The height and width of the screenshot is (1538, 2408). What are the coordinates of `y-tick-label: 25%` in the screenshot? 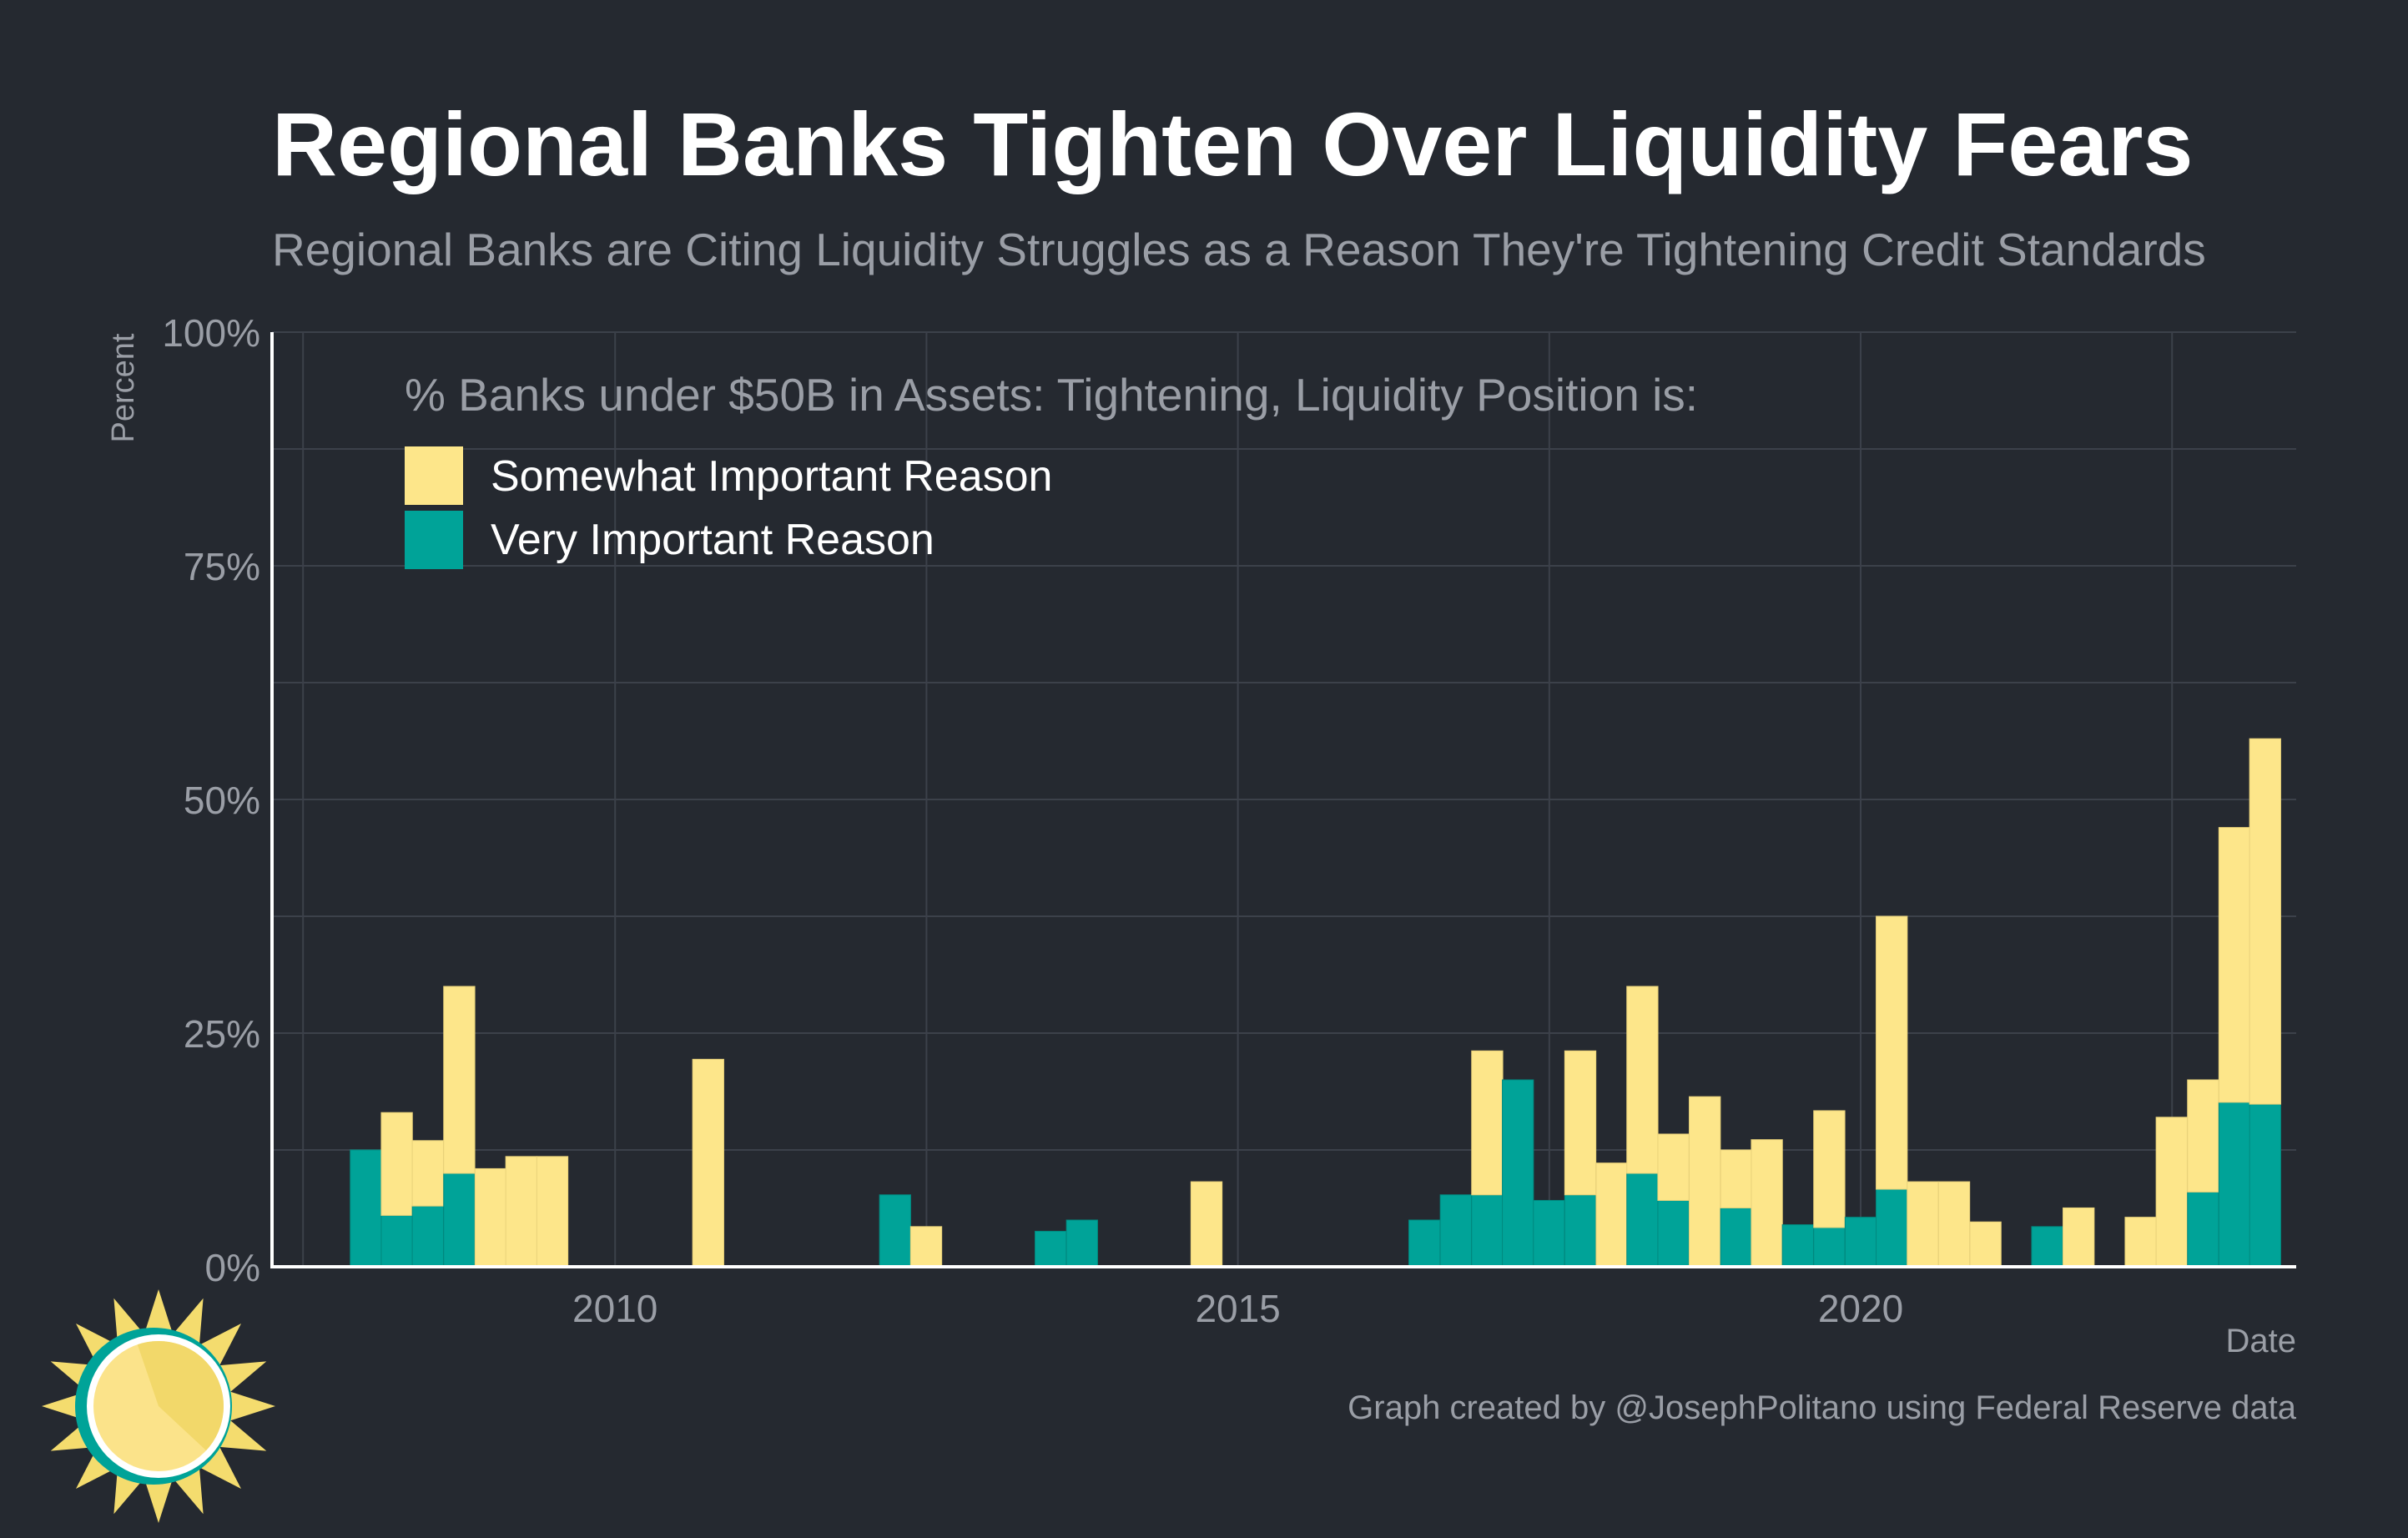 It's located at (222, 1034).